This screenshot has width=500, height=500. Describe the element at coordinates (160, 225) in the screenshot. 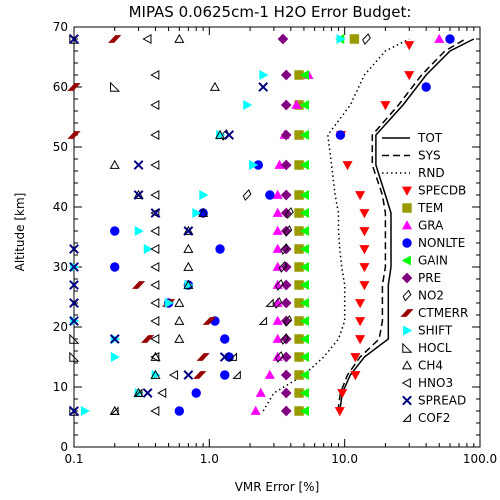

I see `series-hno3` at that location.